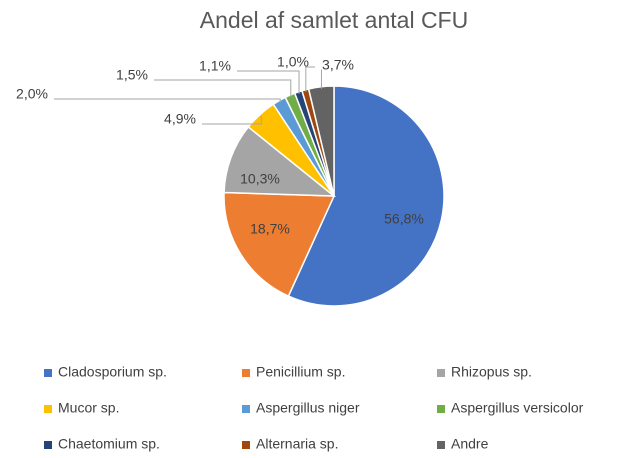 Image resolution: width=629 pixels, height=458 pixels. Describe the element at coordinates (260, 179) in the screenshot. I see `data-label: 10,3%` at that location.